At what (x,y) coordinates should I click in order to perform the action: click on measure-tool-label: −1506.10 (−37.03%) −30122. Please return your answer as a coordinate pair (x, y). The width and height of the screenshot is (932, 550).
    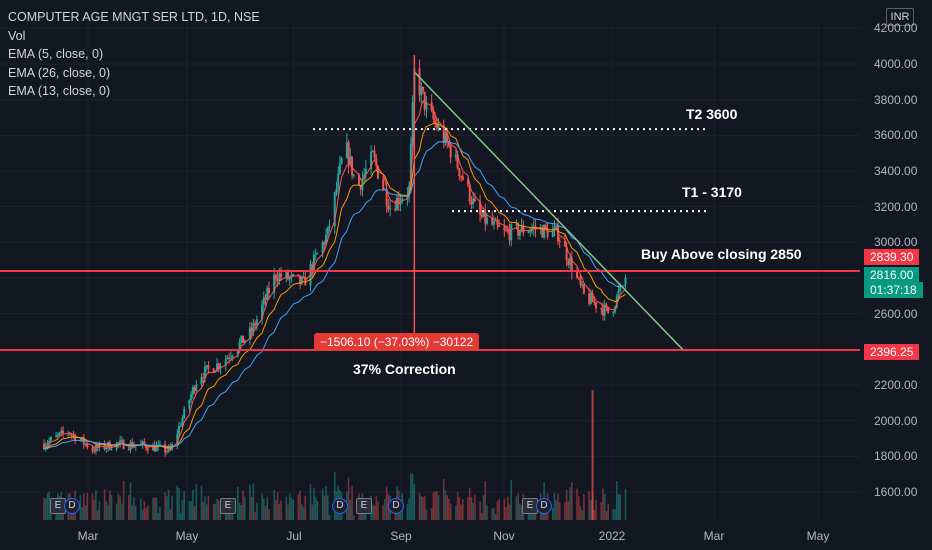
    Looking at the image, I should click on (397, 342).